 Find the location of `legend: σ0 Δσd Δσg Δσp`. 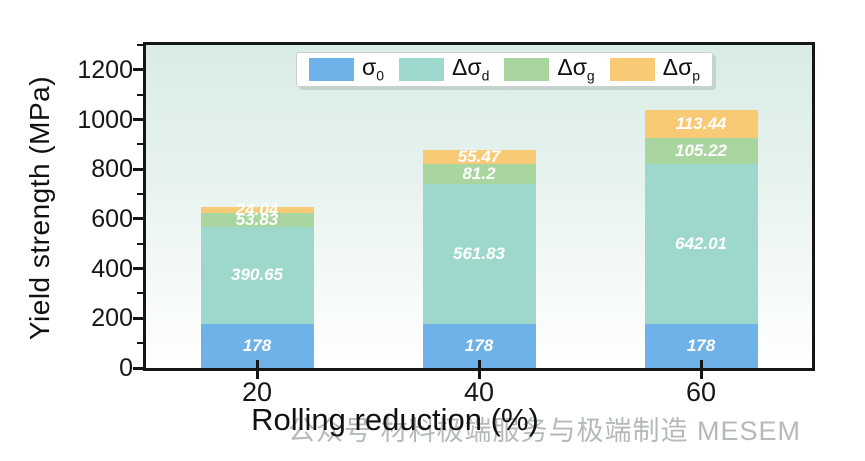

legend: σ0 Δσd Δσg Δσp is located at coordinates (505, 69).